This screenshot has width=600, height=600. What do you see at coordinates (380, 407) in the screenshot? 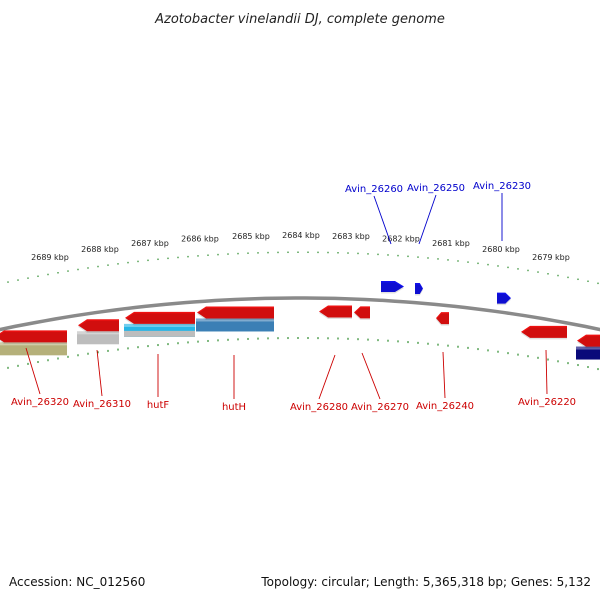
I see `gene-label: Avin_26270` at bounding box center [380, 407].